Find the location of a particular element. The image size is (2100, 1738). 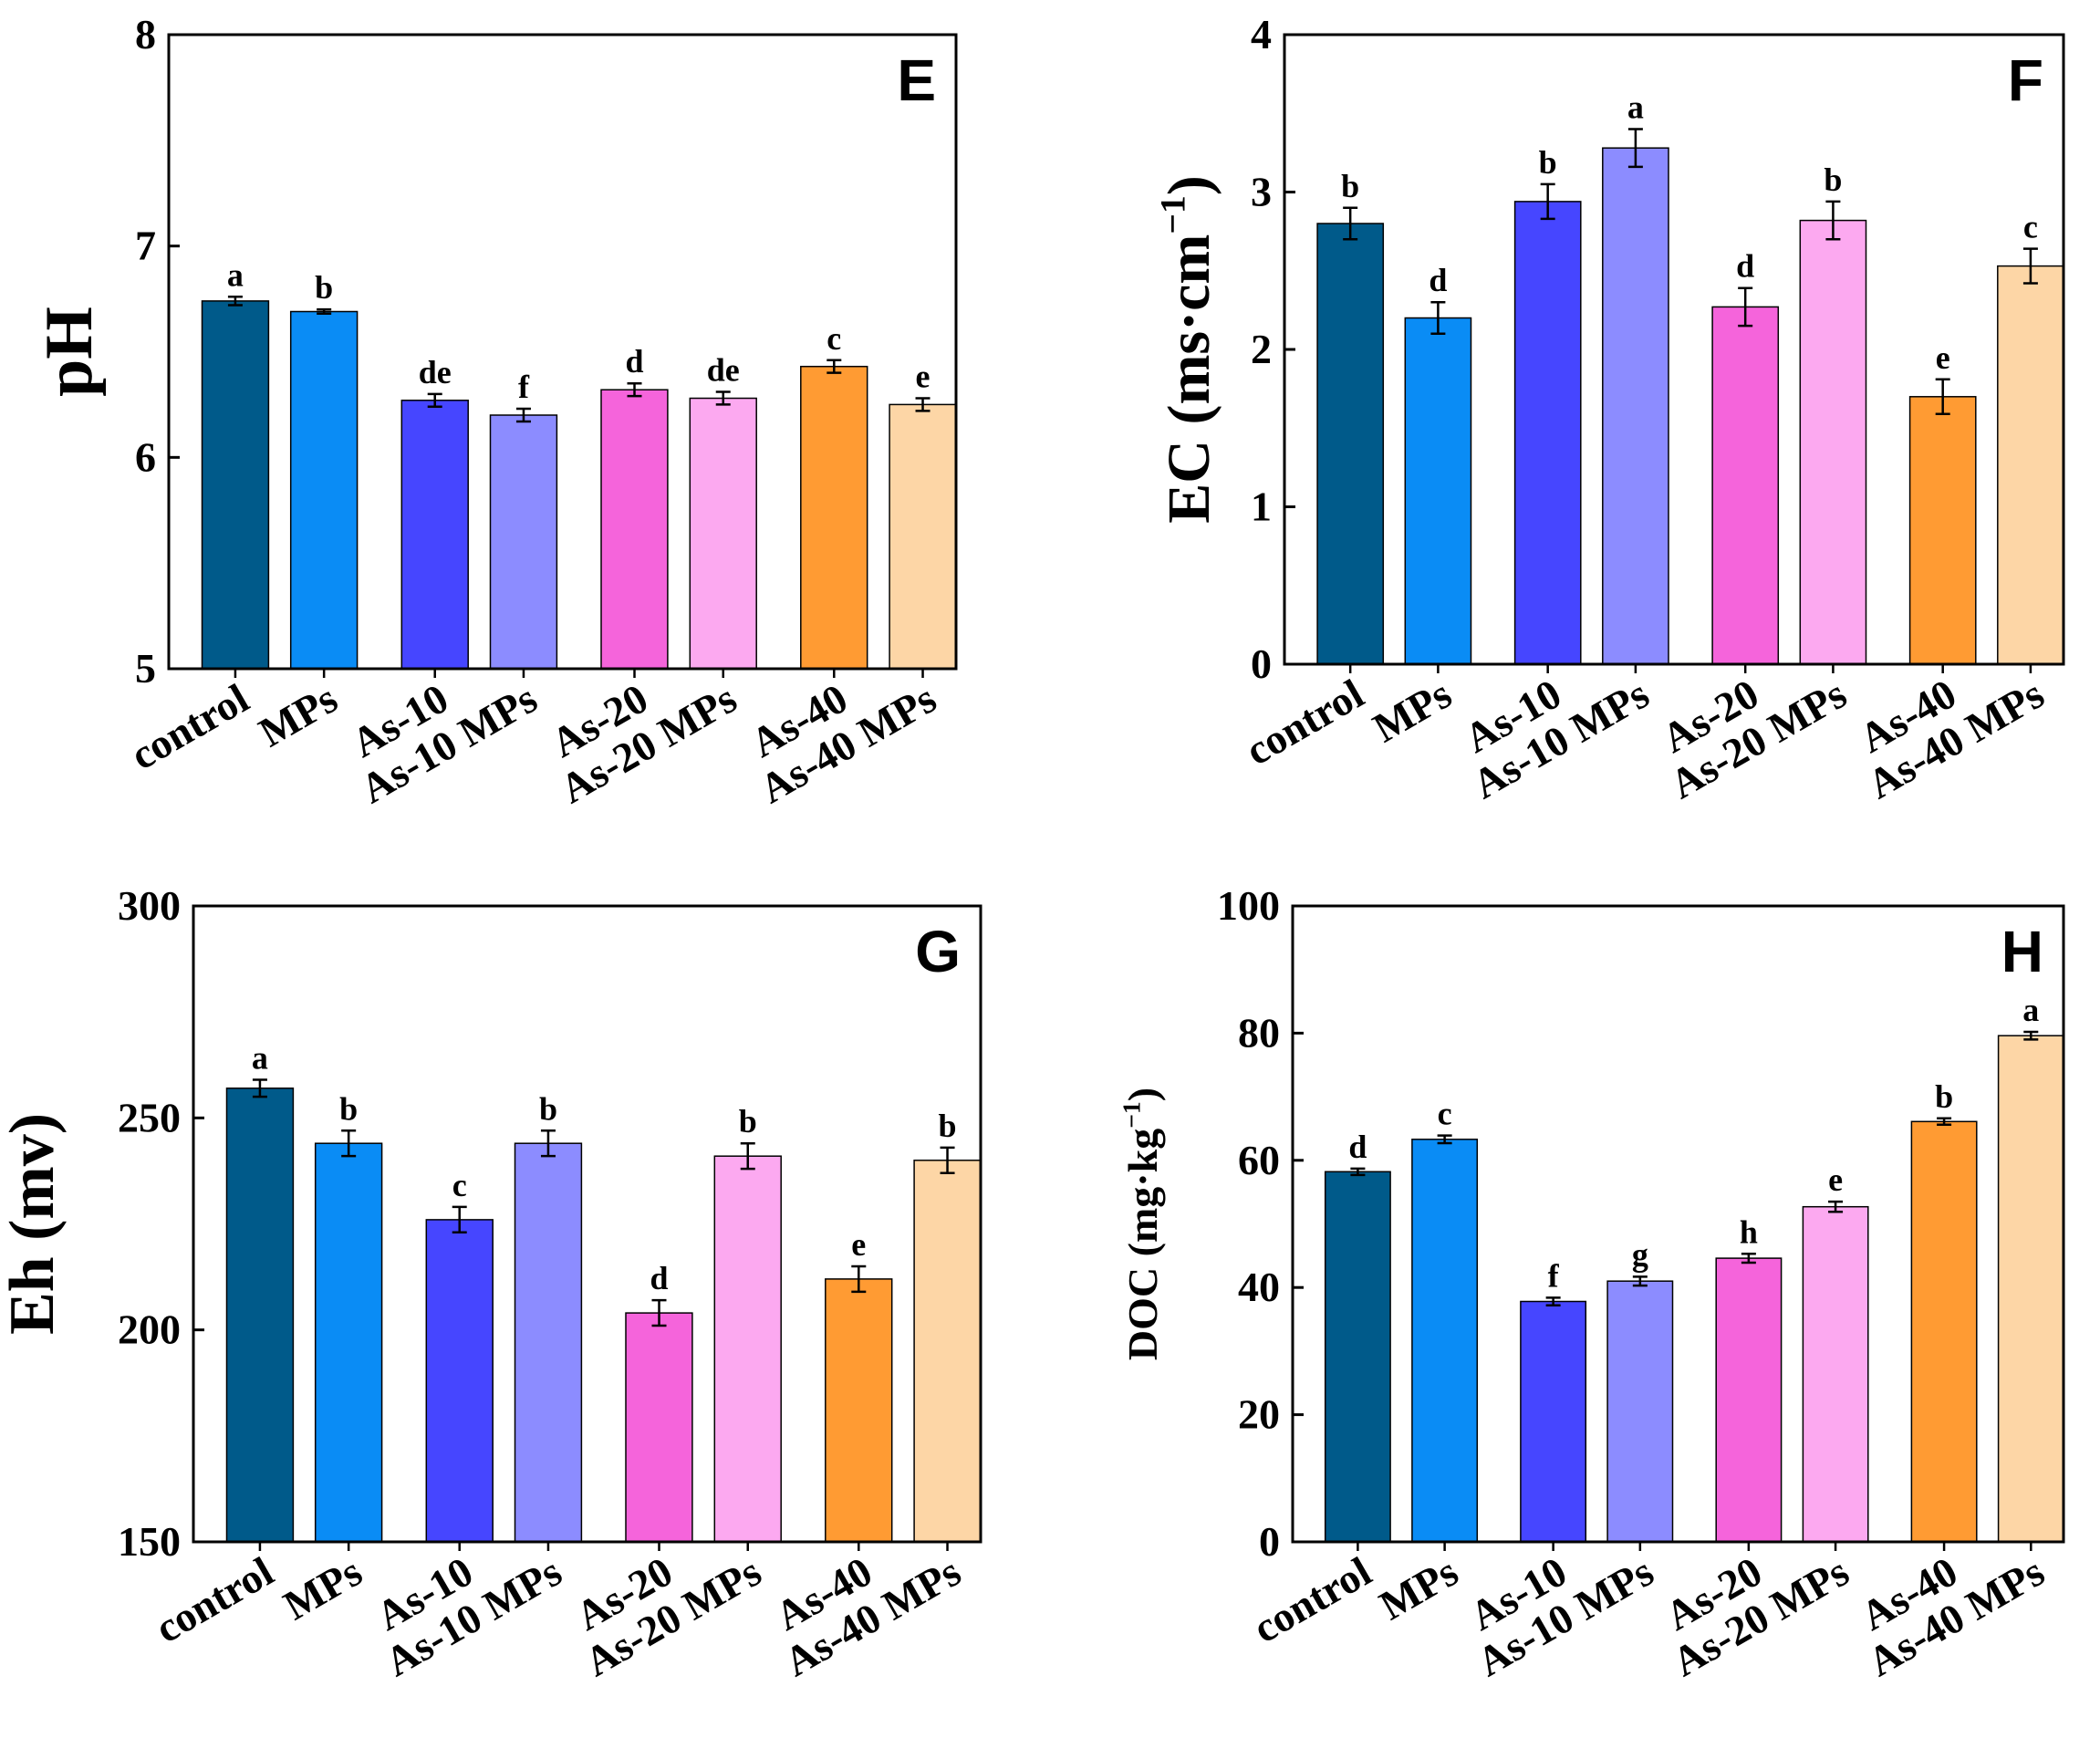

panel-h-letter: H is located at coordinates (2022, 951).